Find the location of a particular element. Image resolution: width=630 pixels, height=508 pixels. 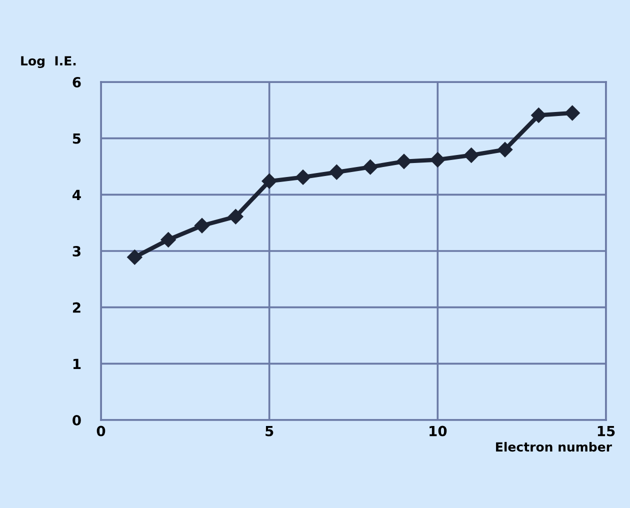

x-tick-label: 10 is located at coordinates (438, 431).